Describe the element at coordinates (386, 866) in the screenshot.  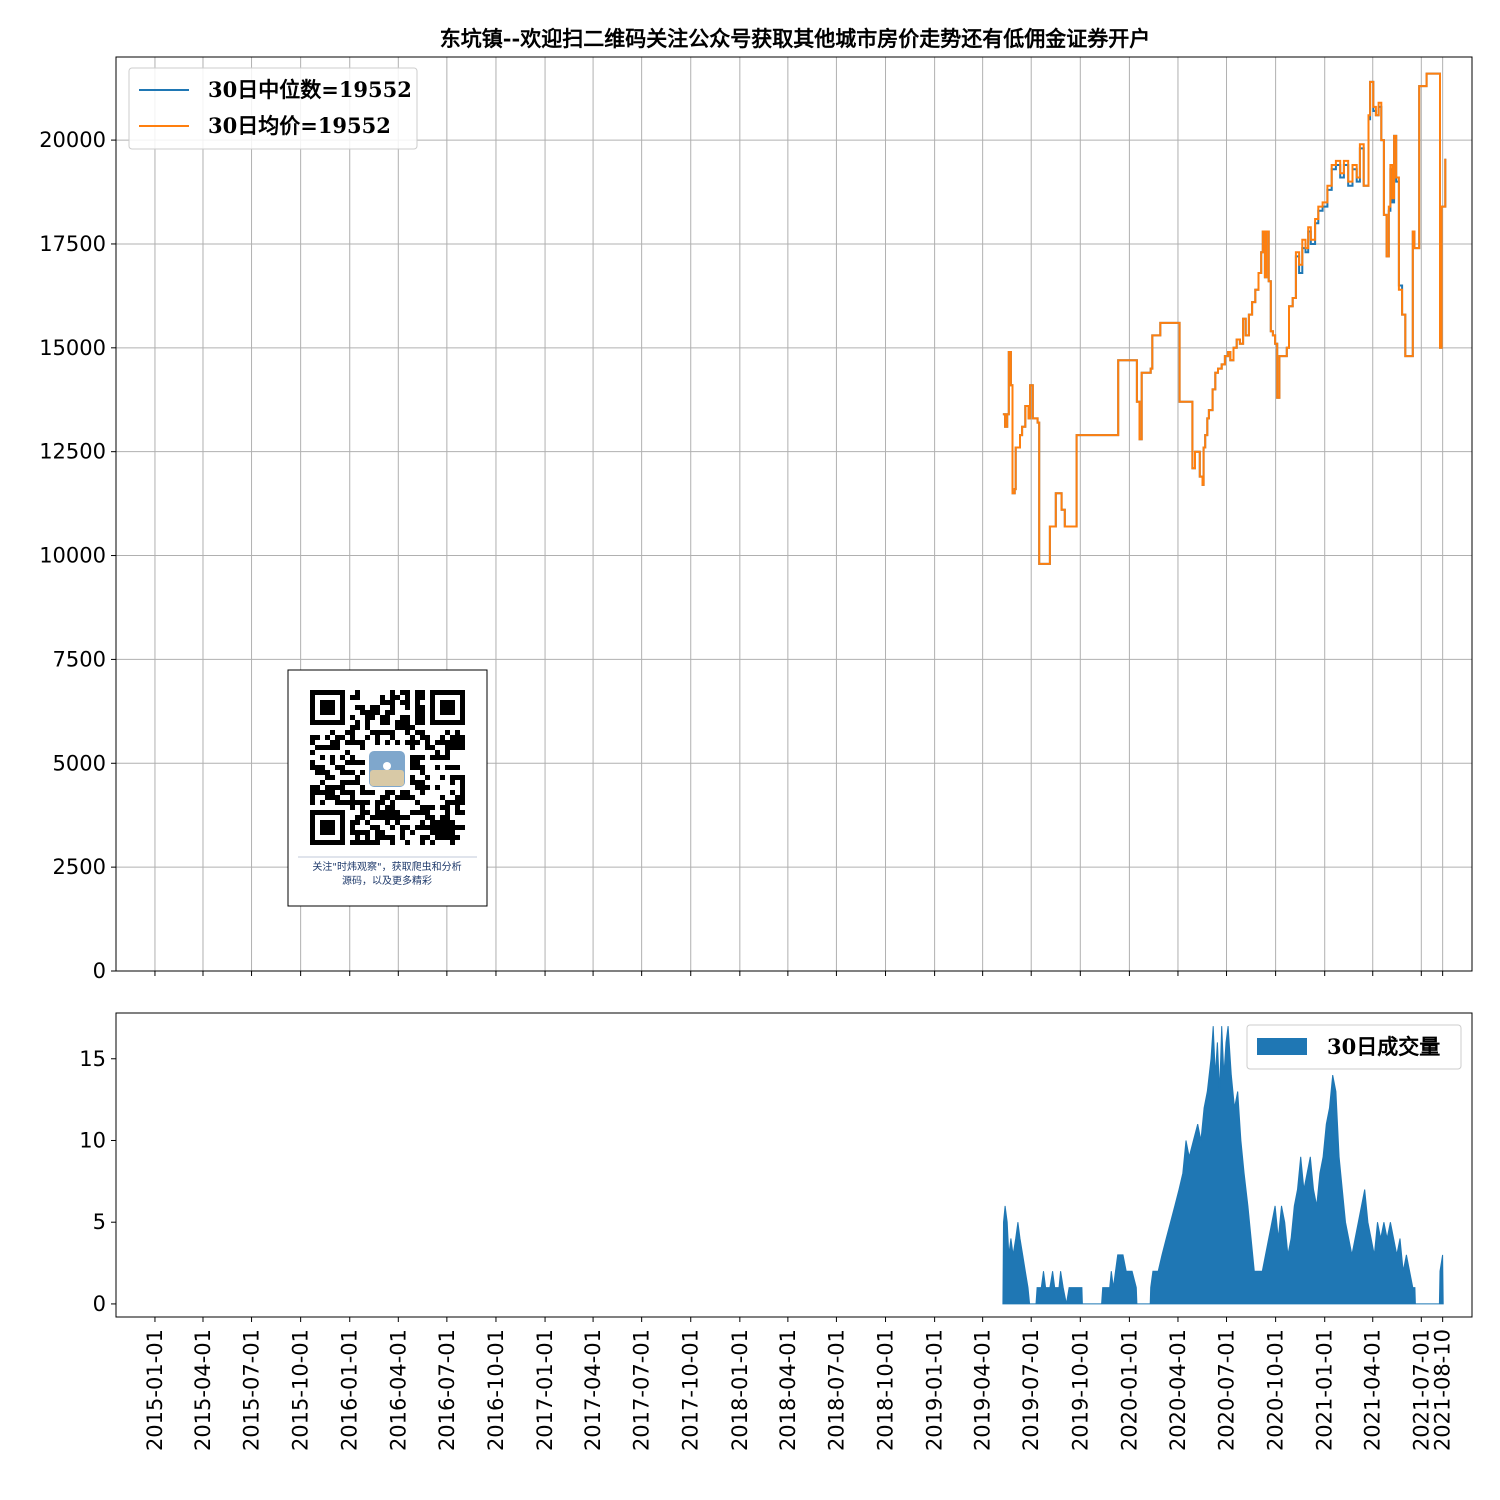
I see `qr-caption-line1: 关注"时炜观察"，获取爬虫和分析` at that location.